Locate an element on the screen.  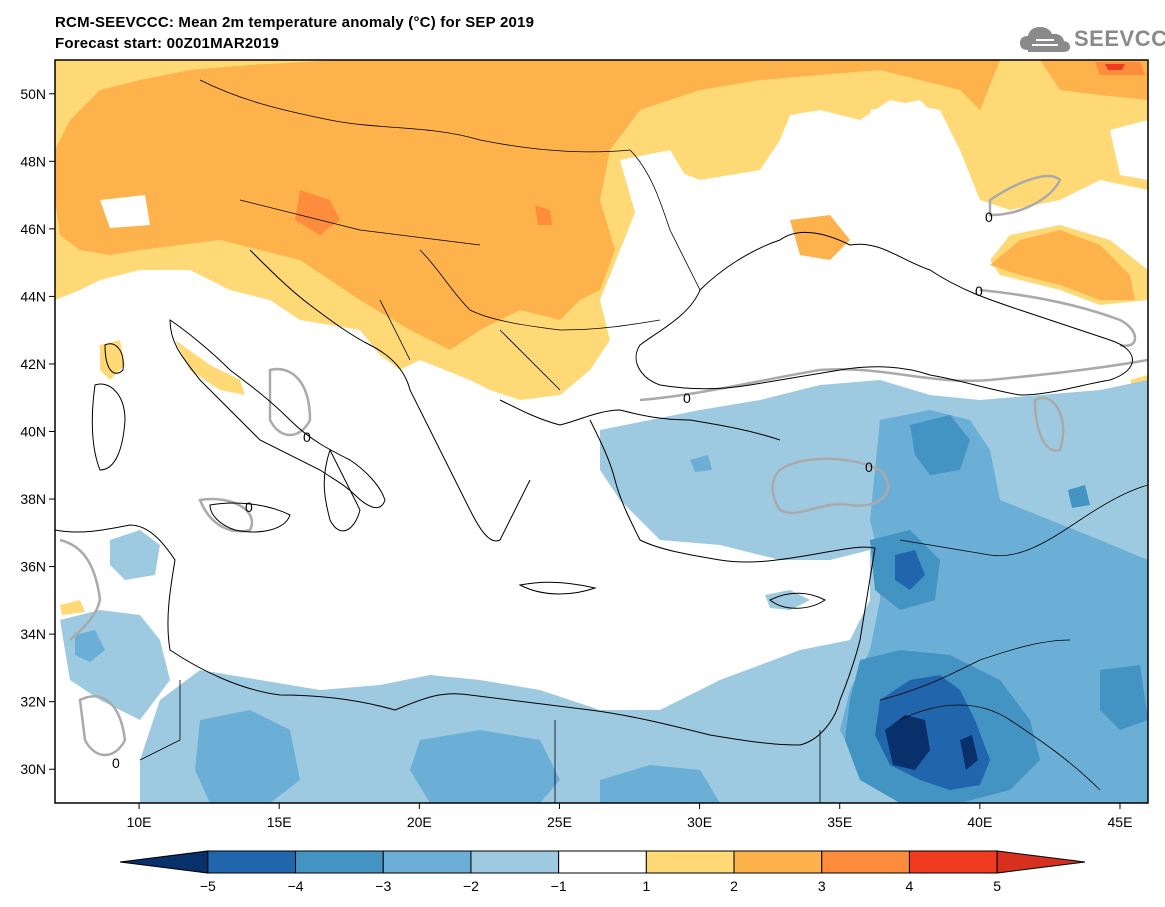
colorbar-label: 2 is located at coordinates (734, 886).